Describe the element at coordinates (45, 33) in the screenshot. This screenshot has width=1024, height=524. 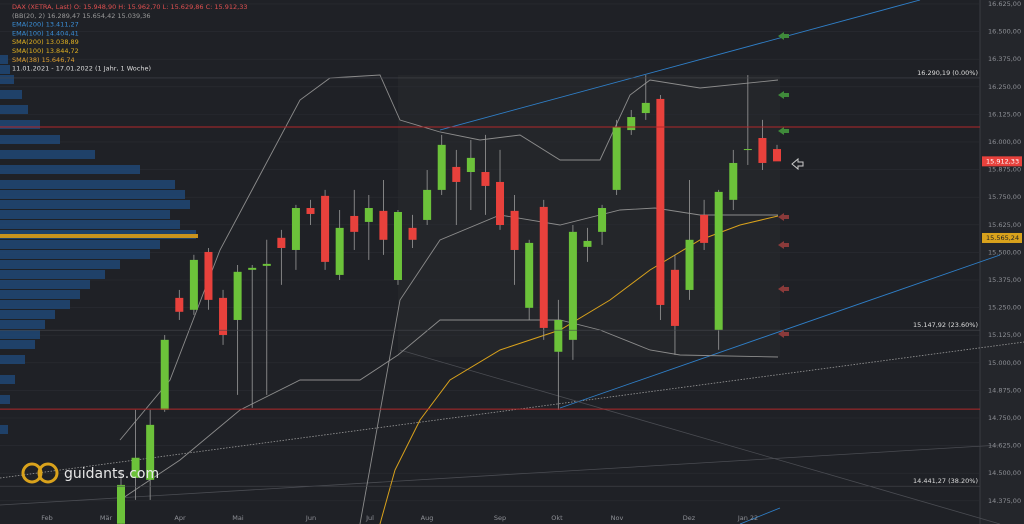
I see `legend-entry: EMA(100) 14.404,41` at that location.